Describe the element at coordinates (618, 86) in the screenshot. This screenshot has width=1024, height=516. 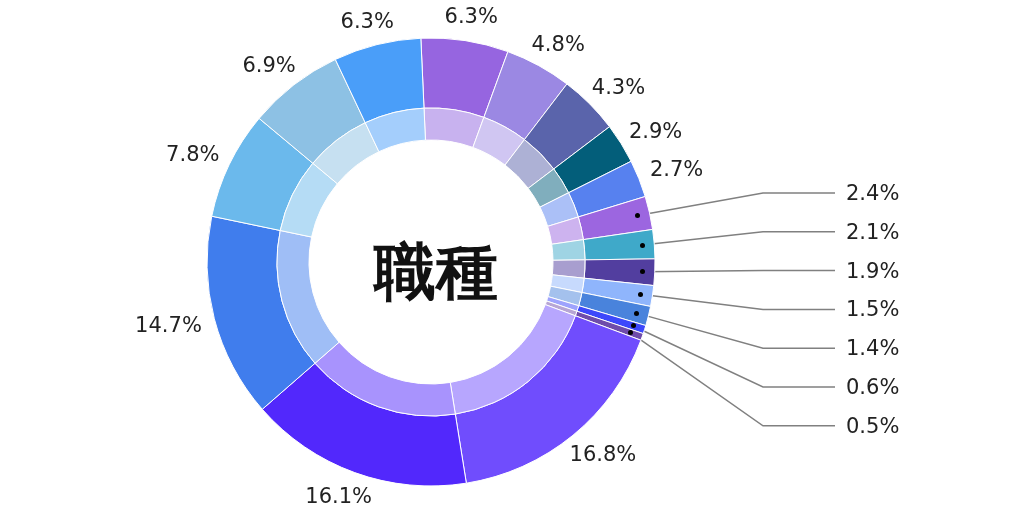
I see `data-label: 4.3%` at that location.